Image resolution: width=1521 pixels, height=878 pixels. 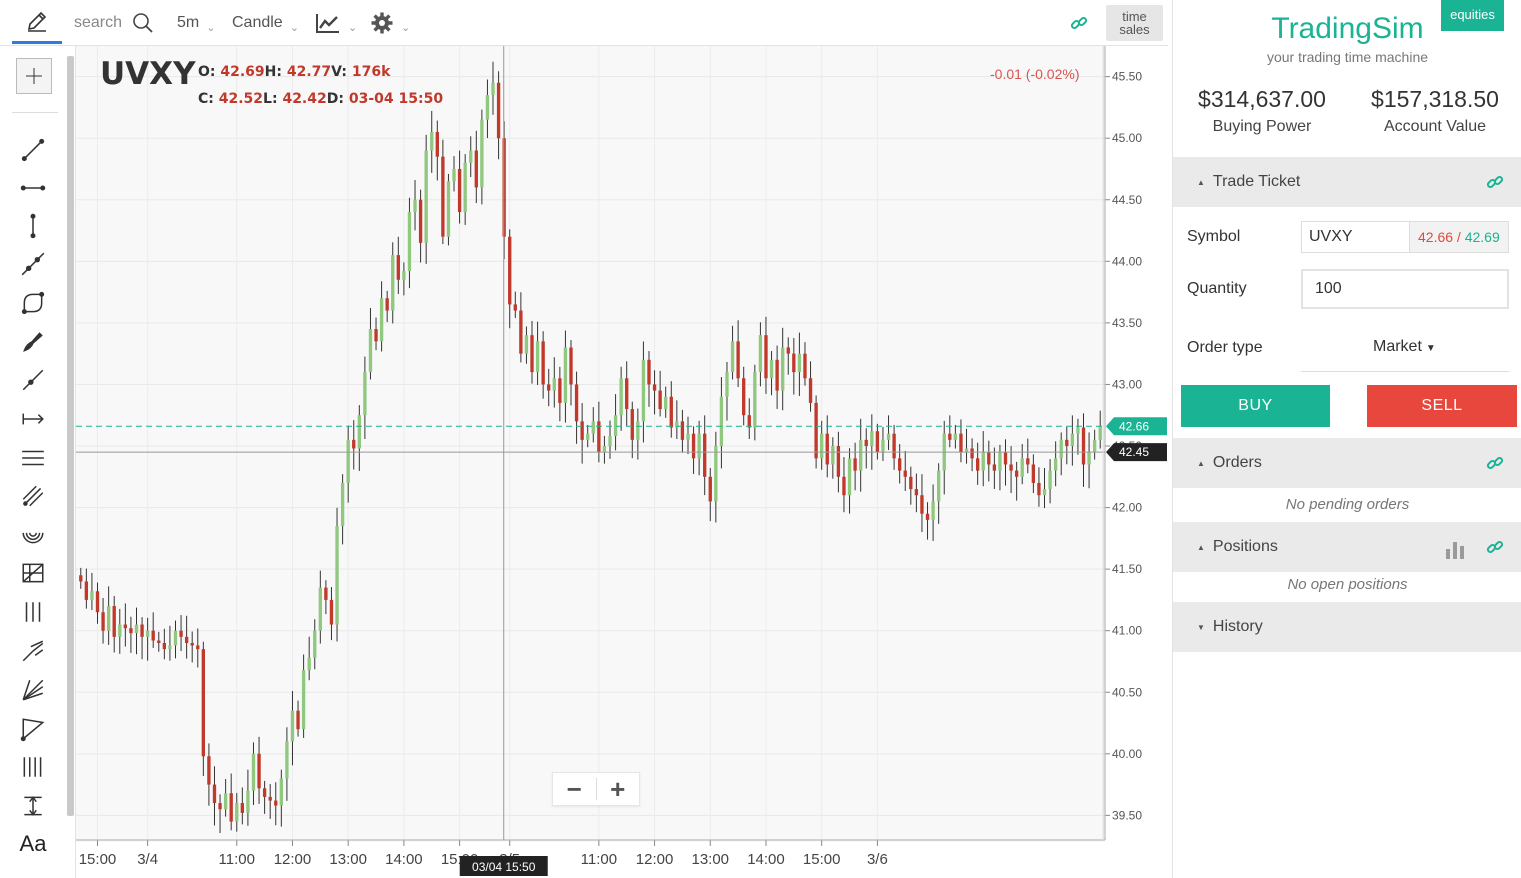 What do you see at coordinates (33, 535) in the screenshot?
I see `fibonacci-circle-tool` at bounding box center [33, 535].